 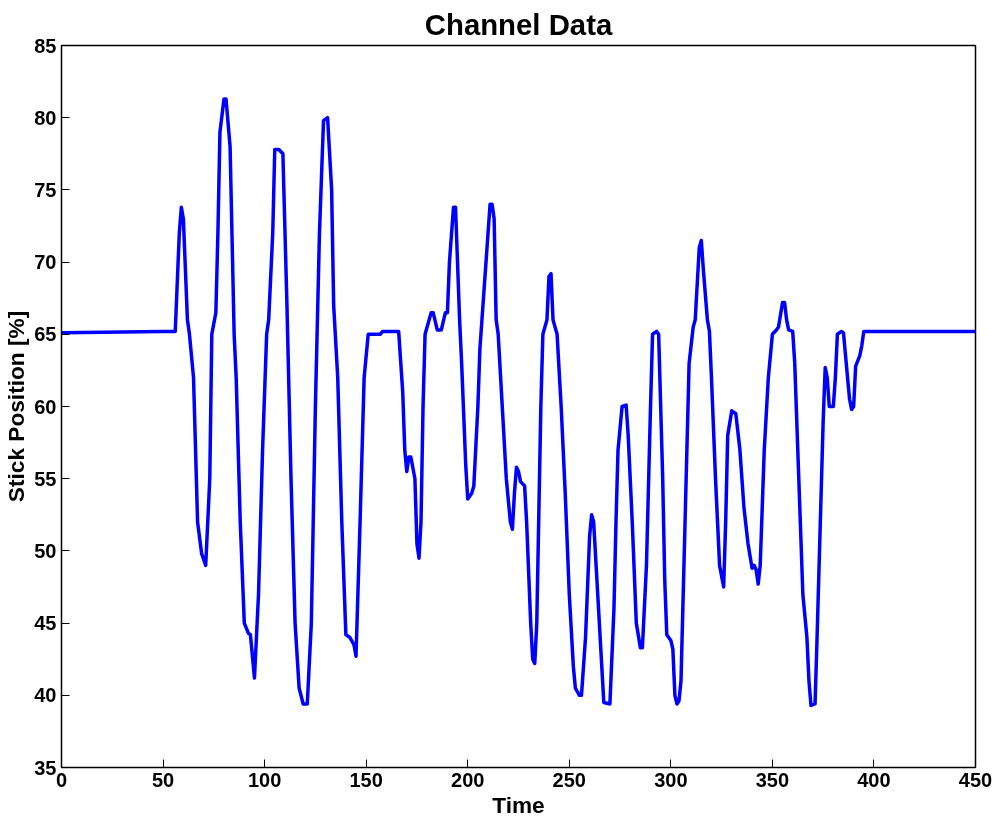 What do you see at coordinates (45, 45) in the screenshot?
I see `y-tick-label: 85` at bounding box center [45, 45].